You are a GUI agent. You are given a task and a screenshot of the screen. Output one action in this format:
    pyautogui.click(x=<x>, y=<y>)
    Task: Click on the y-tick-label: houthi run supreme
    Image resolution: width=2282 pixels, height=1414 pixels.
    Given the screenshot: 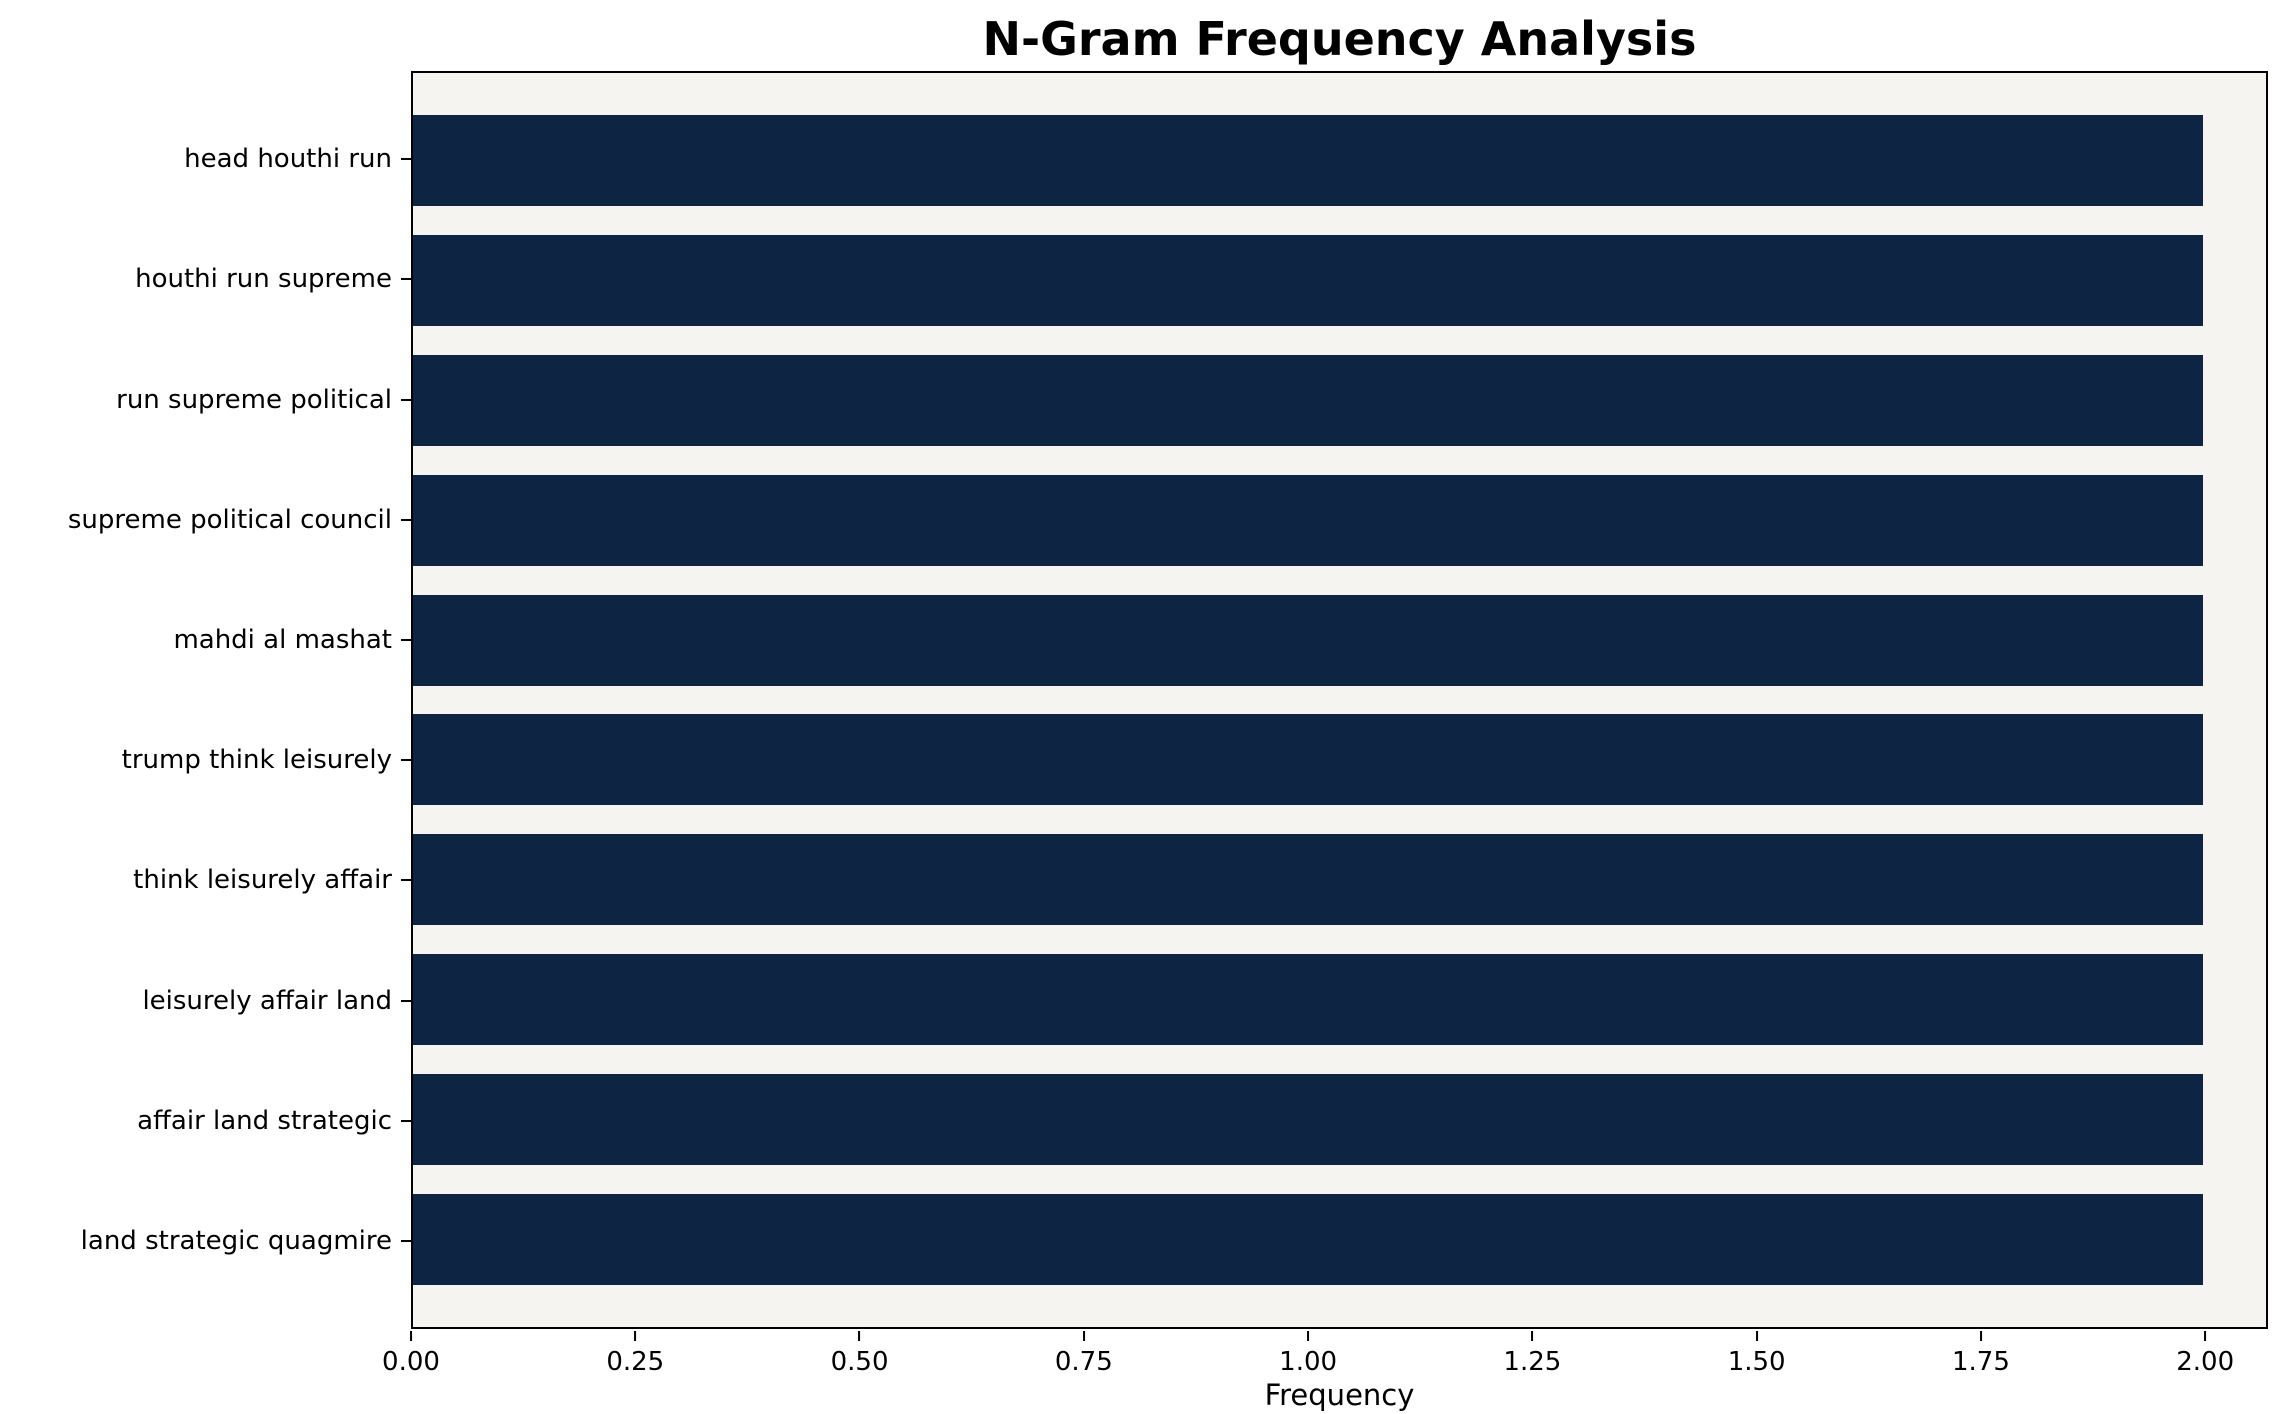 What is the action you would take?
    pyautogui.click(x=263, y=279)
    